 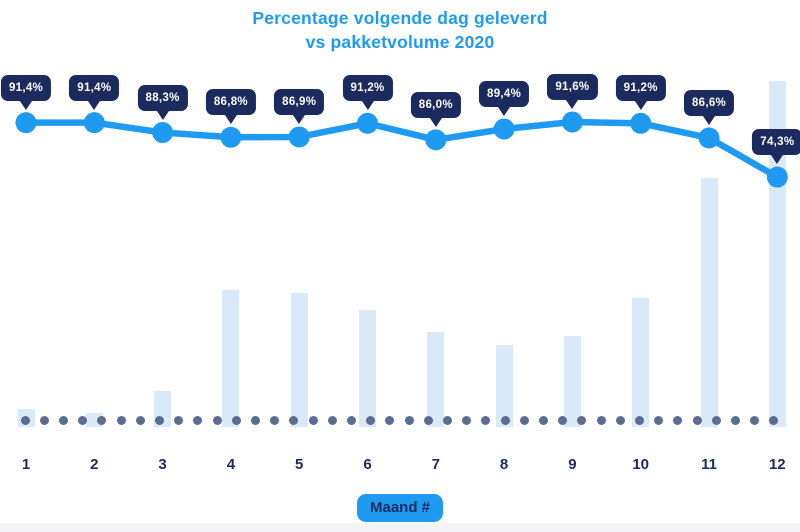 What do you see at coordinates (435, 104) in the screenshot?
I see `data-label-tooltip: 86,0%` at bounding box center [435, 104].